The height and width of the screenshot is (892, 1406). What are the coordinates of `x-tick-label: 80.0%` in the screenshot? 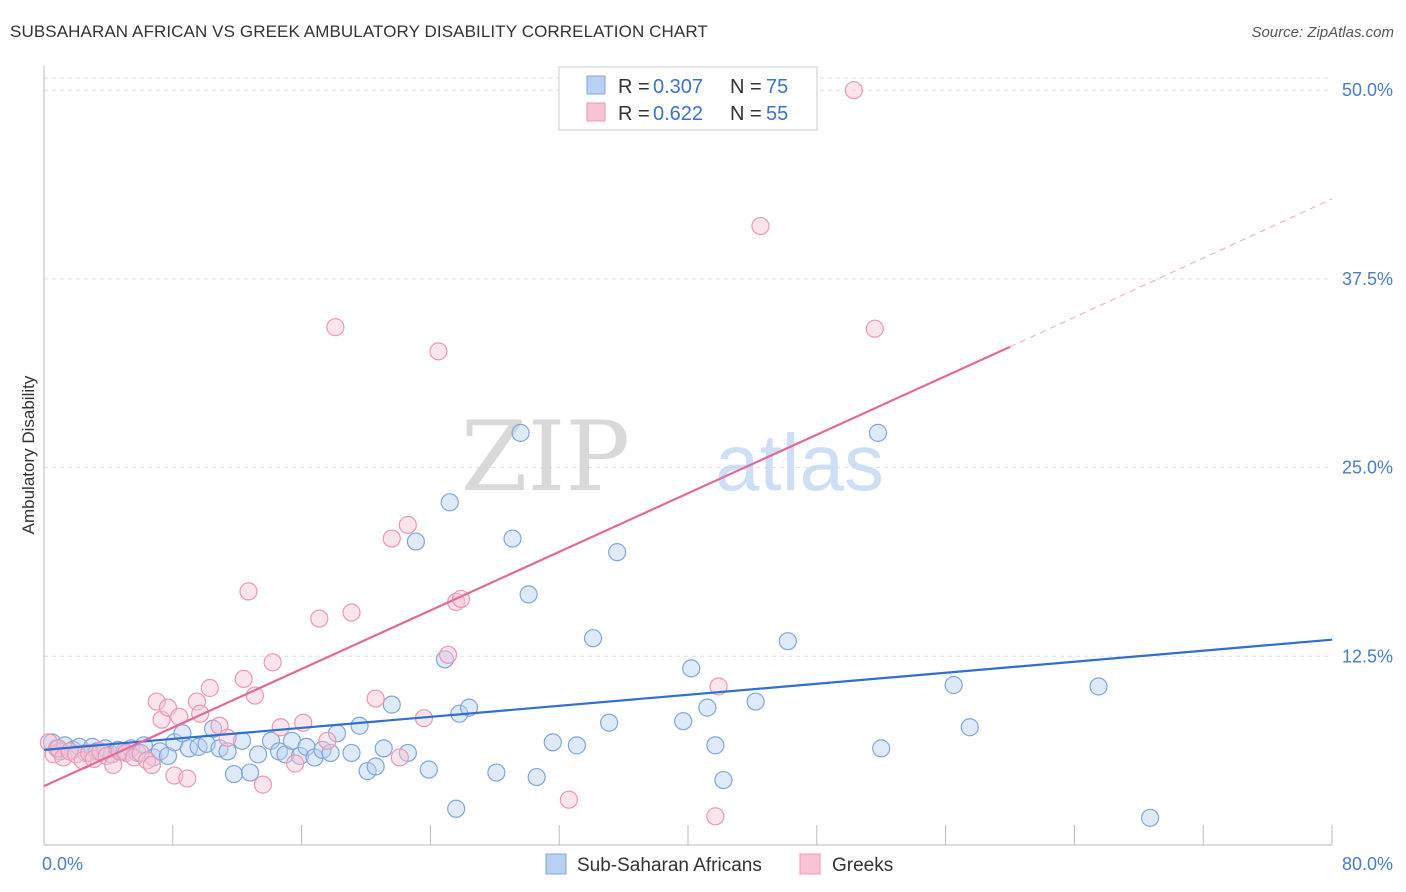 It's located at (1367, 864).